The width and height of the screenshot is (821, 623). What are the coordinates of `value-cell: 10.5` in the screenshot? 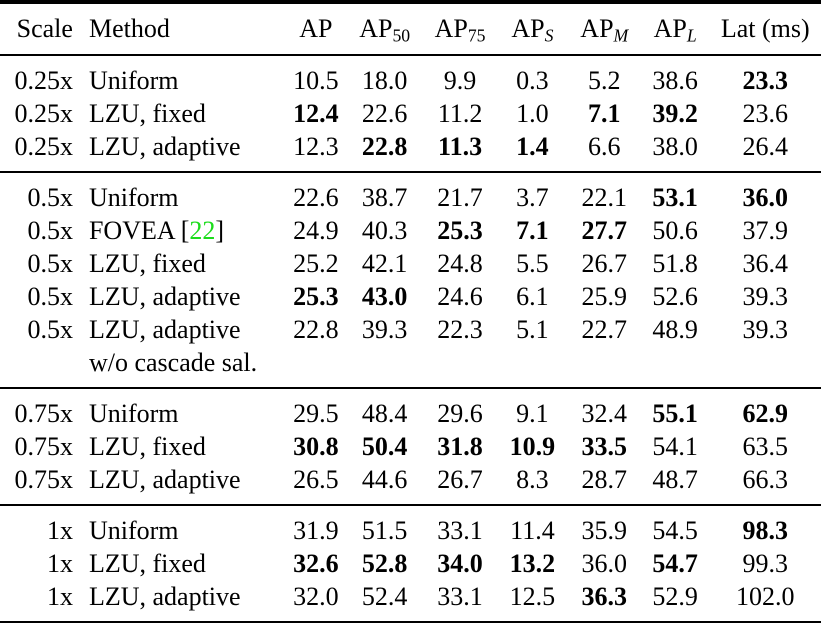 It's located at (316, 80).